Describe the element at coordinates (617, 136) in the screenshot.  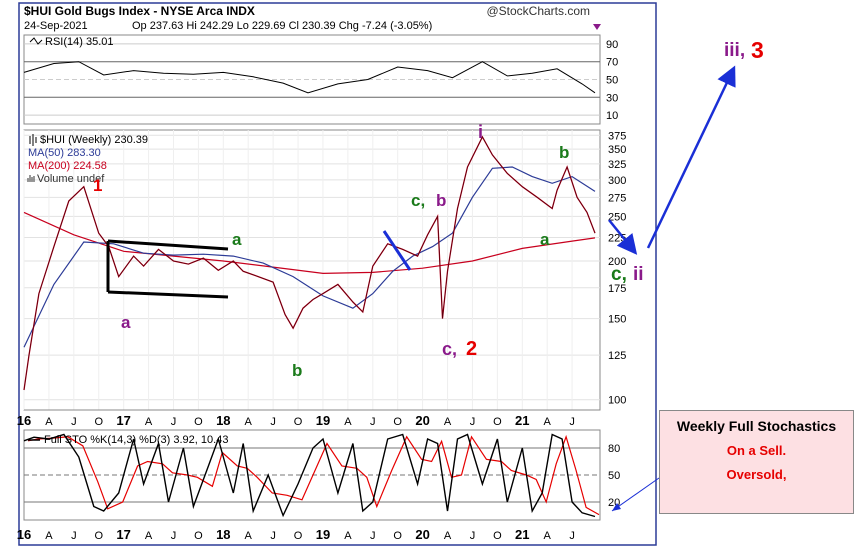
I see `price-tick-label: 375` at that location.